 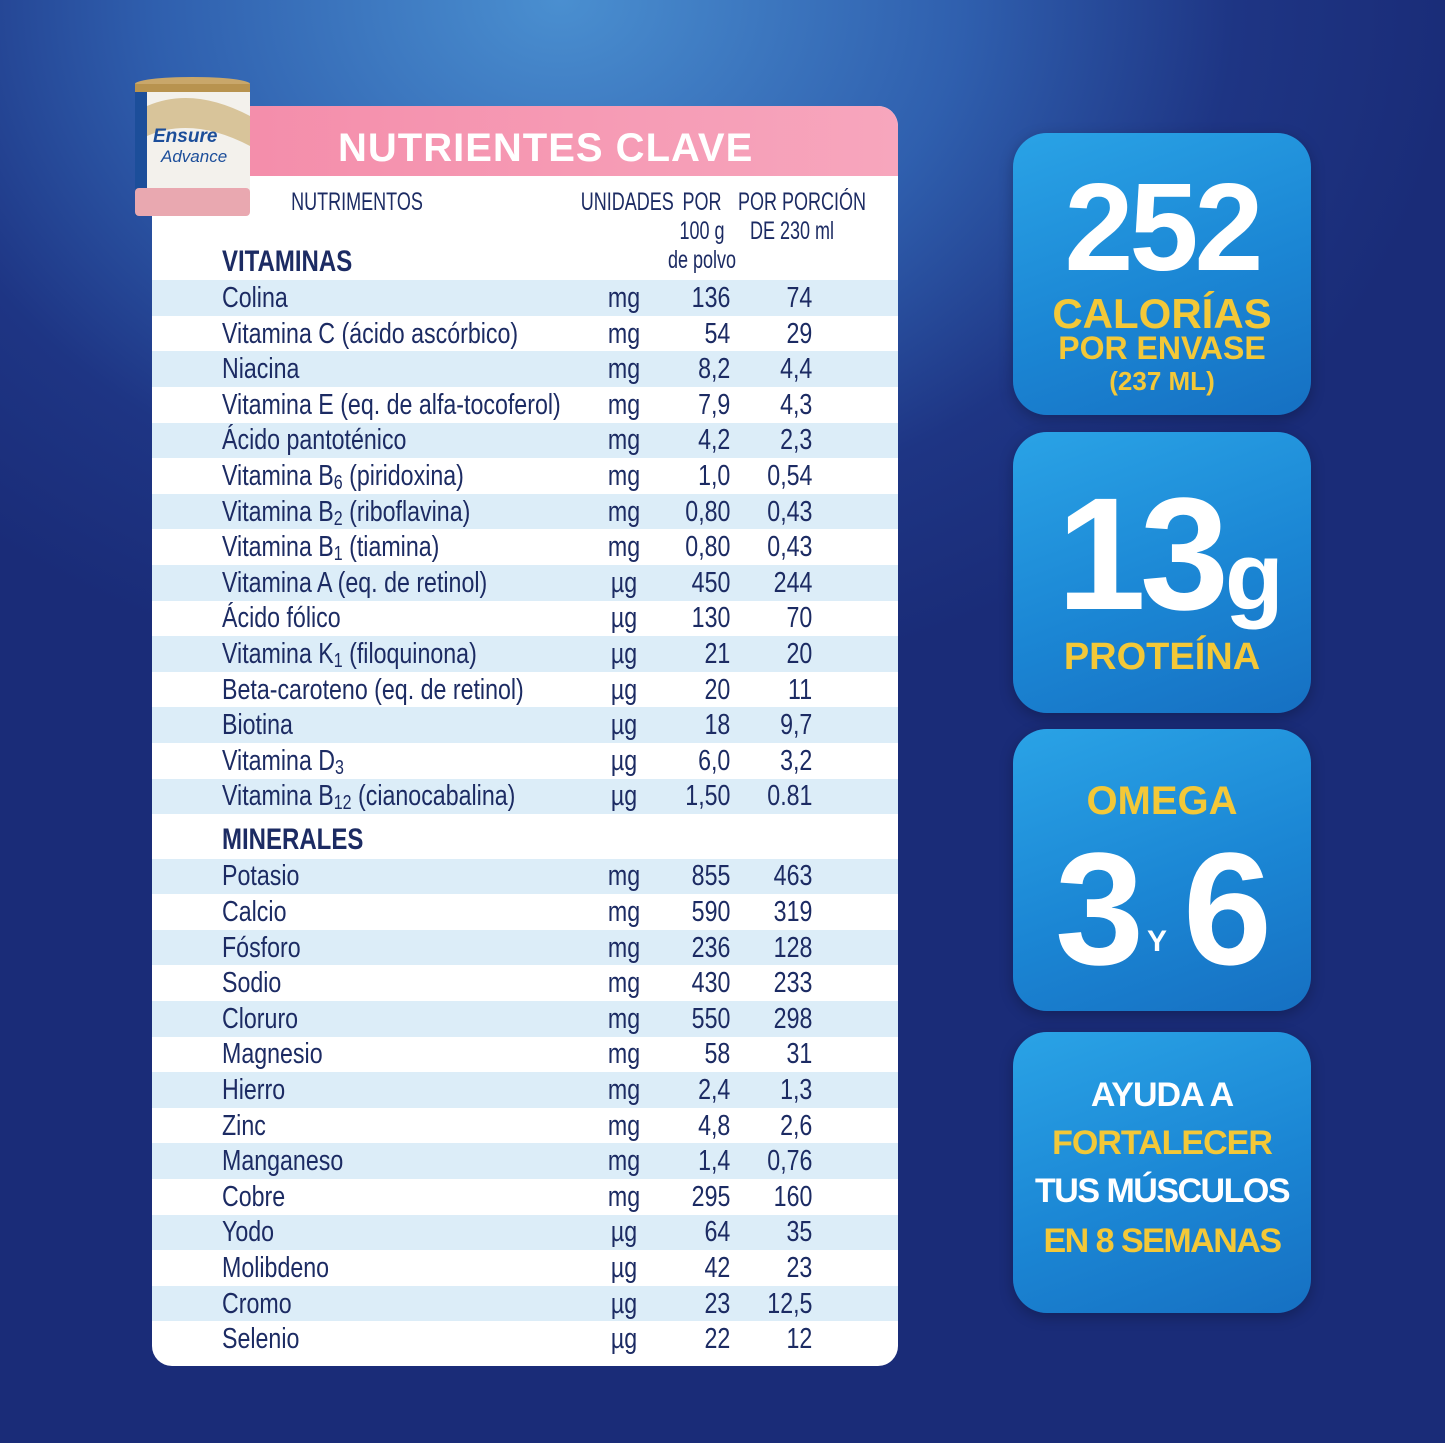 What do you see at coordinates (702, 260) in the screenshot?
I see `col-header-line: de polvo` at bounding box center [702, 260].